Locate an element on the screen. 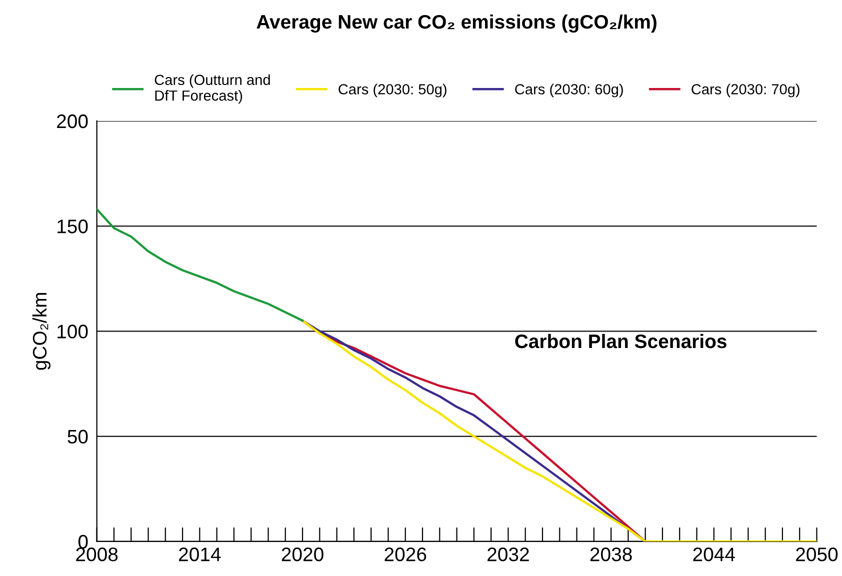 This screenshot has height=576, width=842. x-tick-label: 2032 is located at coordinates (508, 555).